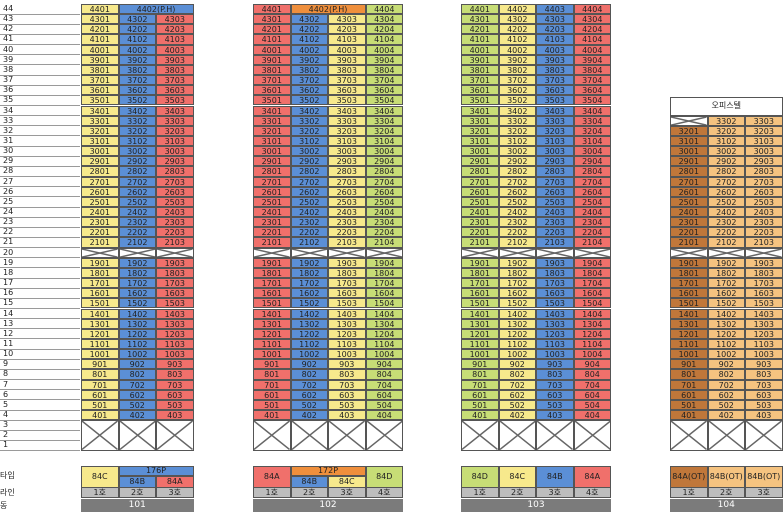 Image resolution: width=783 pixels, height=512 pixels. What do you see at coordinates (347, 110) in the screenshot?
I see `unit-cell: 3403` at bounding box center [347, 110].